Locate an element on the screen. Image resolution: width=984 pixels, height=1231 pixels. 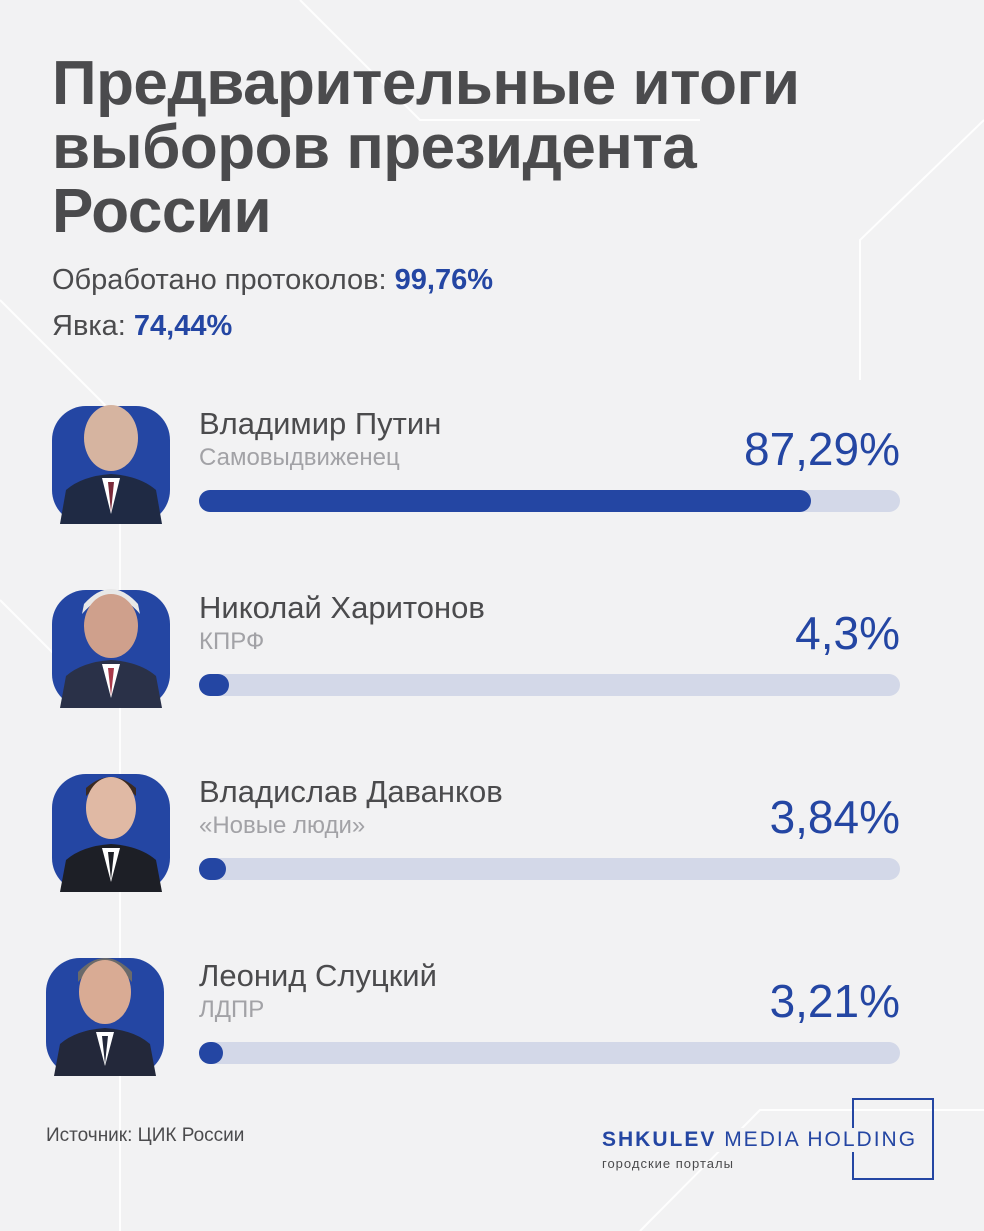
candidate-party: ЛДПР is located at coordinates (232, 1009).